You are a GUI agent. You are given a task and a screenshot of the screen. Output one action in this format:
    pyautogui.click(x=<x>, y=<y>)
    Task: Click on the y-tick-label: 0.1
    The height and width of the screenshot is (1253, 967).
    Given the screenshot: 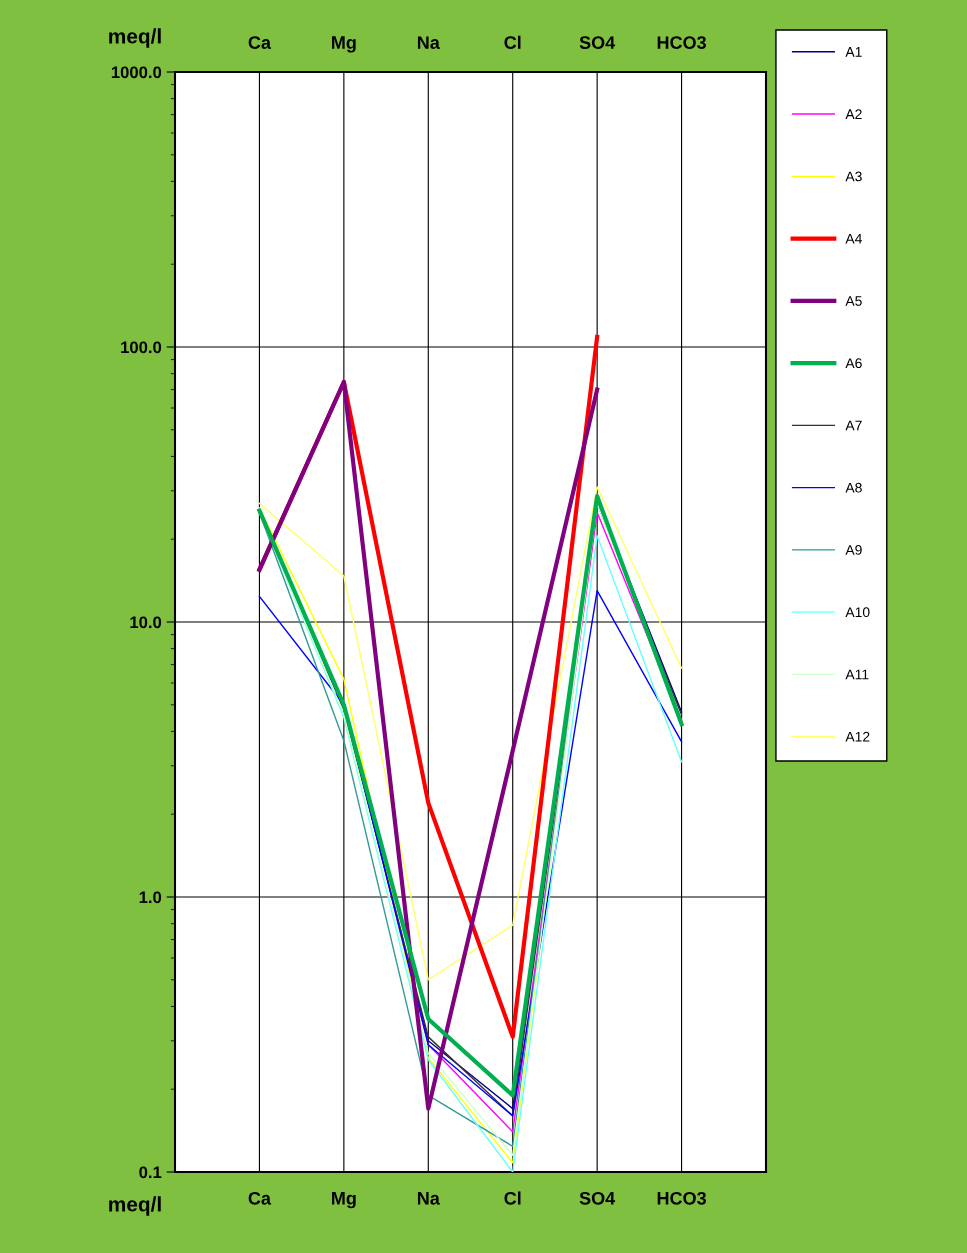 What is the action you would take?
    pyautogui.click(x=150, y=1172)
    